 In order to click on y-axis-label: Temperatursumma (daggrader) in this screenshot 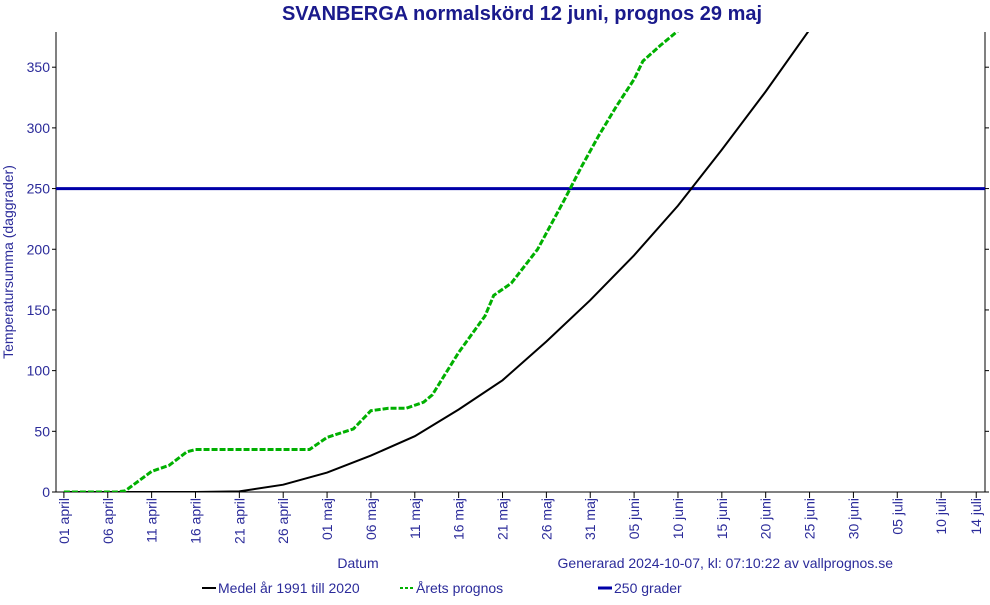, I will do `click(8, 262)`.